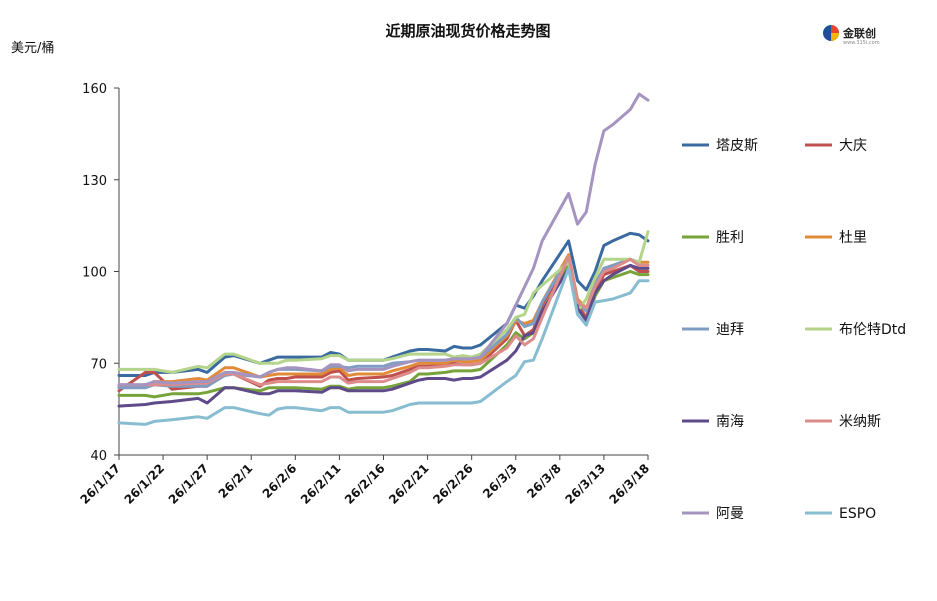  I want to click on legend-item: 胜利, so click(713, 238).